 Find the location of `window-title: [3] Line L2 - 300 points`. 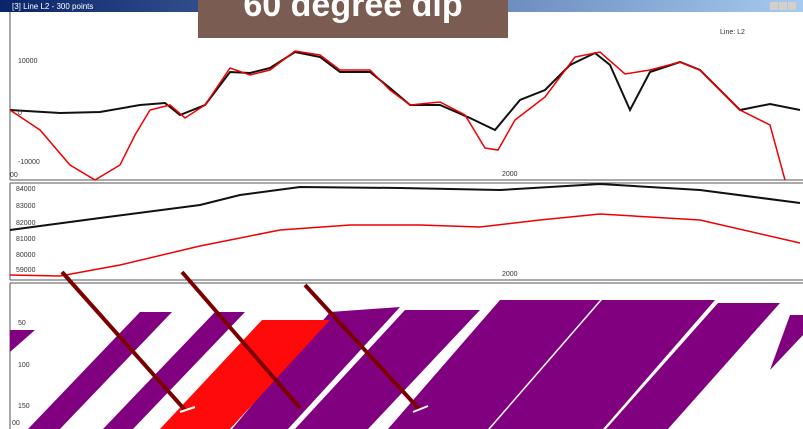

window-title: [3] Line L2 - 300 points is located at coordinates (52, 6).